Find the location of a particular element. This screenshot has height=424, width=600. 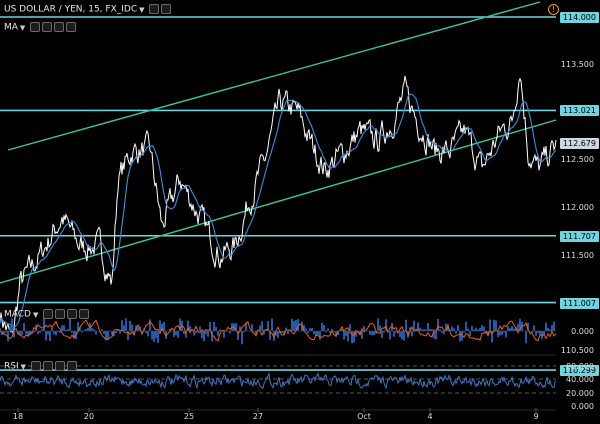

price-axis-label: 111.500 is located at coordinates (577, 255).